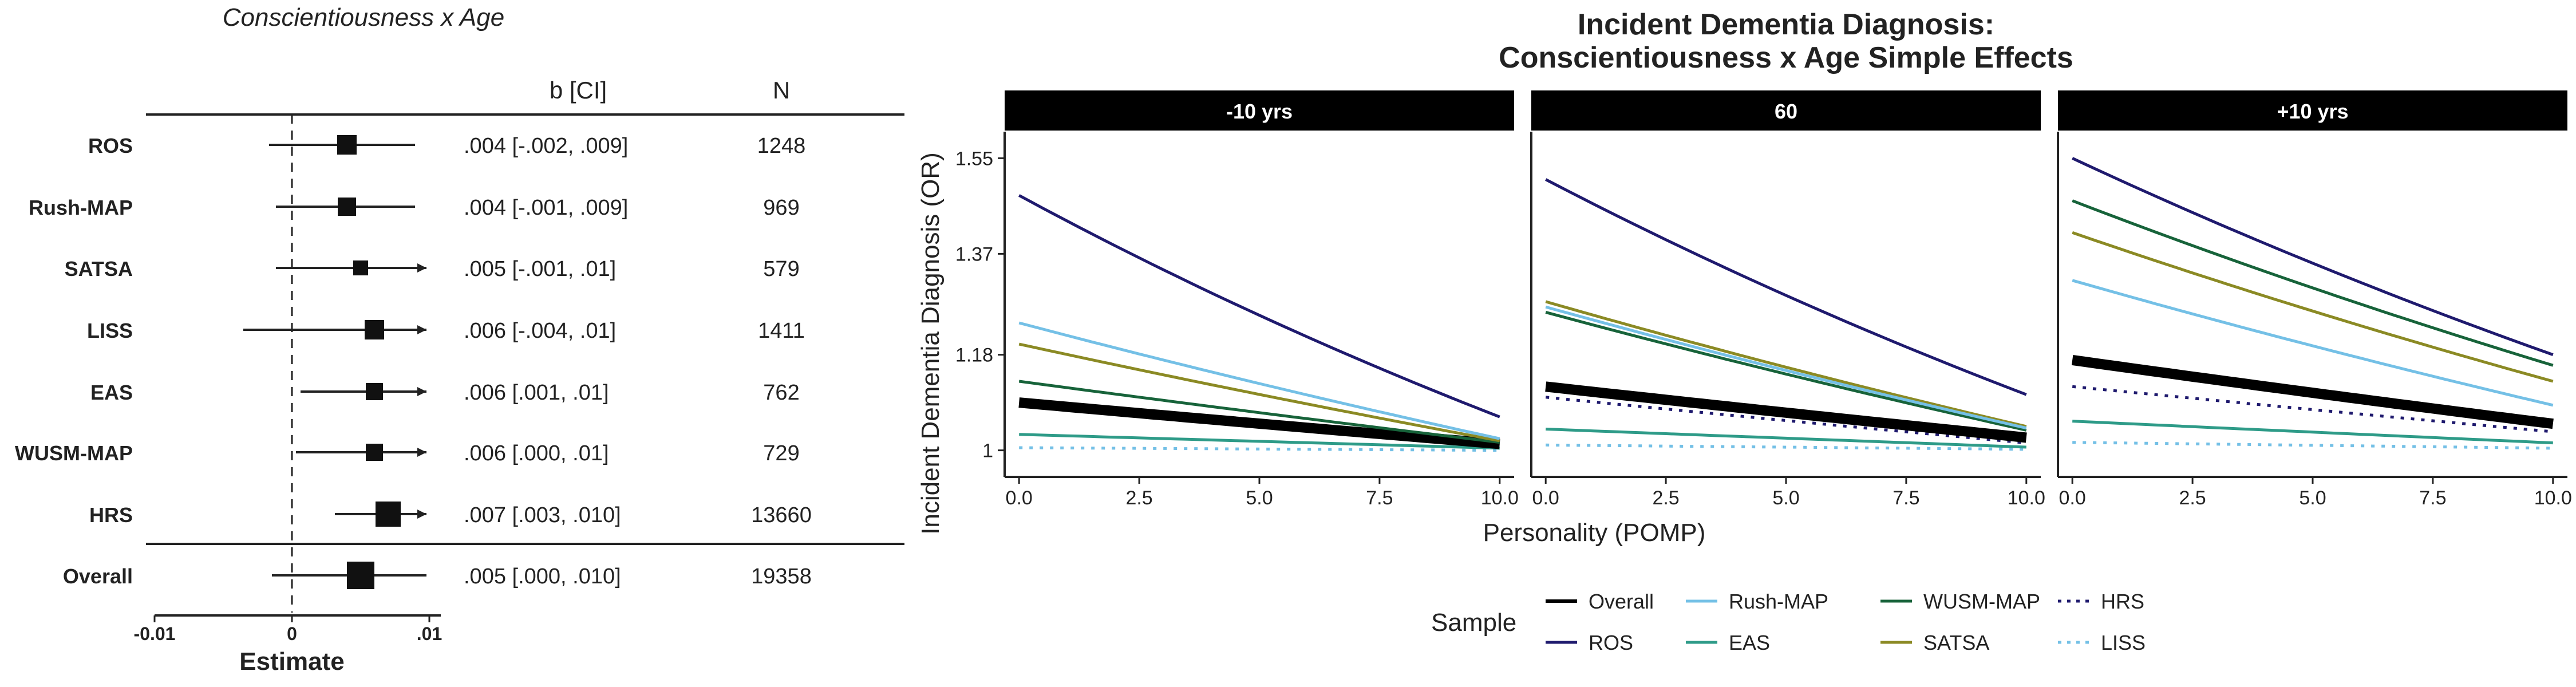 The width and height of the screenshot is (2576, 687). I want to click on legend-label: SATSA, so click(1956, 642).